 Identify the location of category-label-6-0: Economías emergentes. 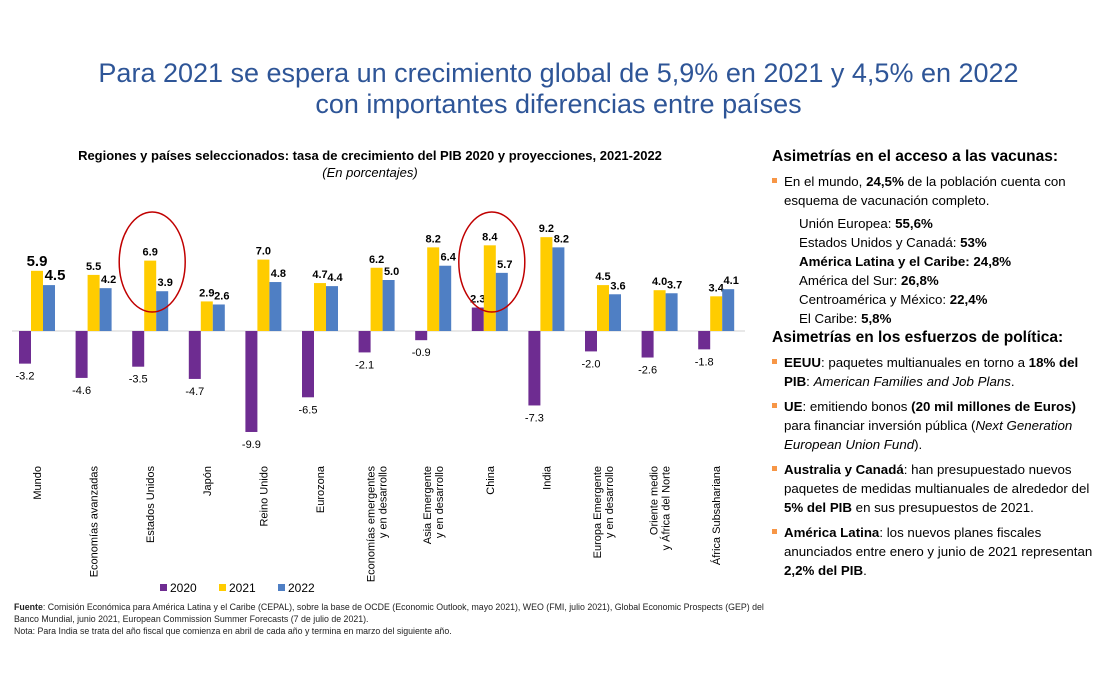
(372, 524).